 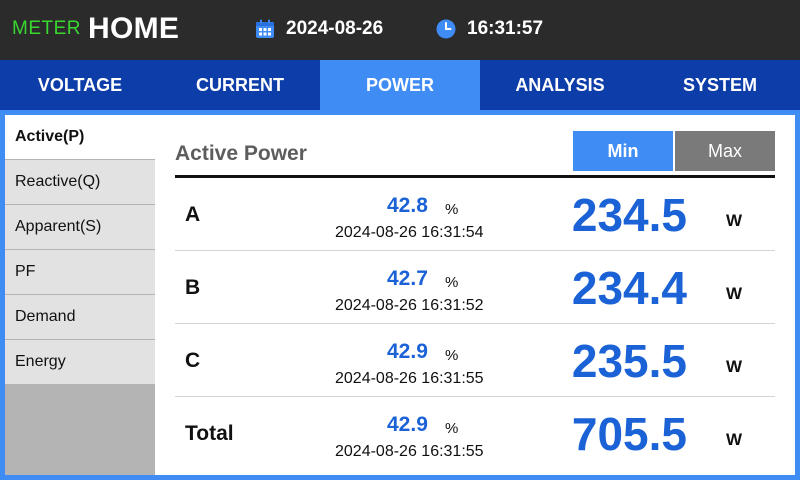 I want to click on min-button: Min, so click(x=623, y=151).